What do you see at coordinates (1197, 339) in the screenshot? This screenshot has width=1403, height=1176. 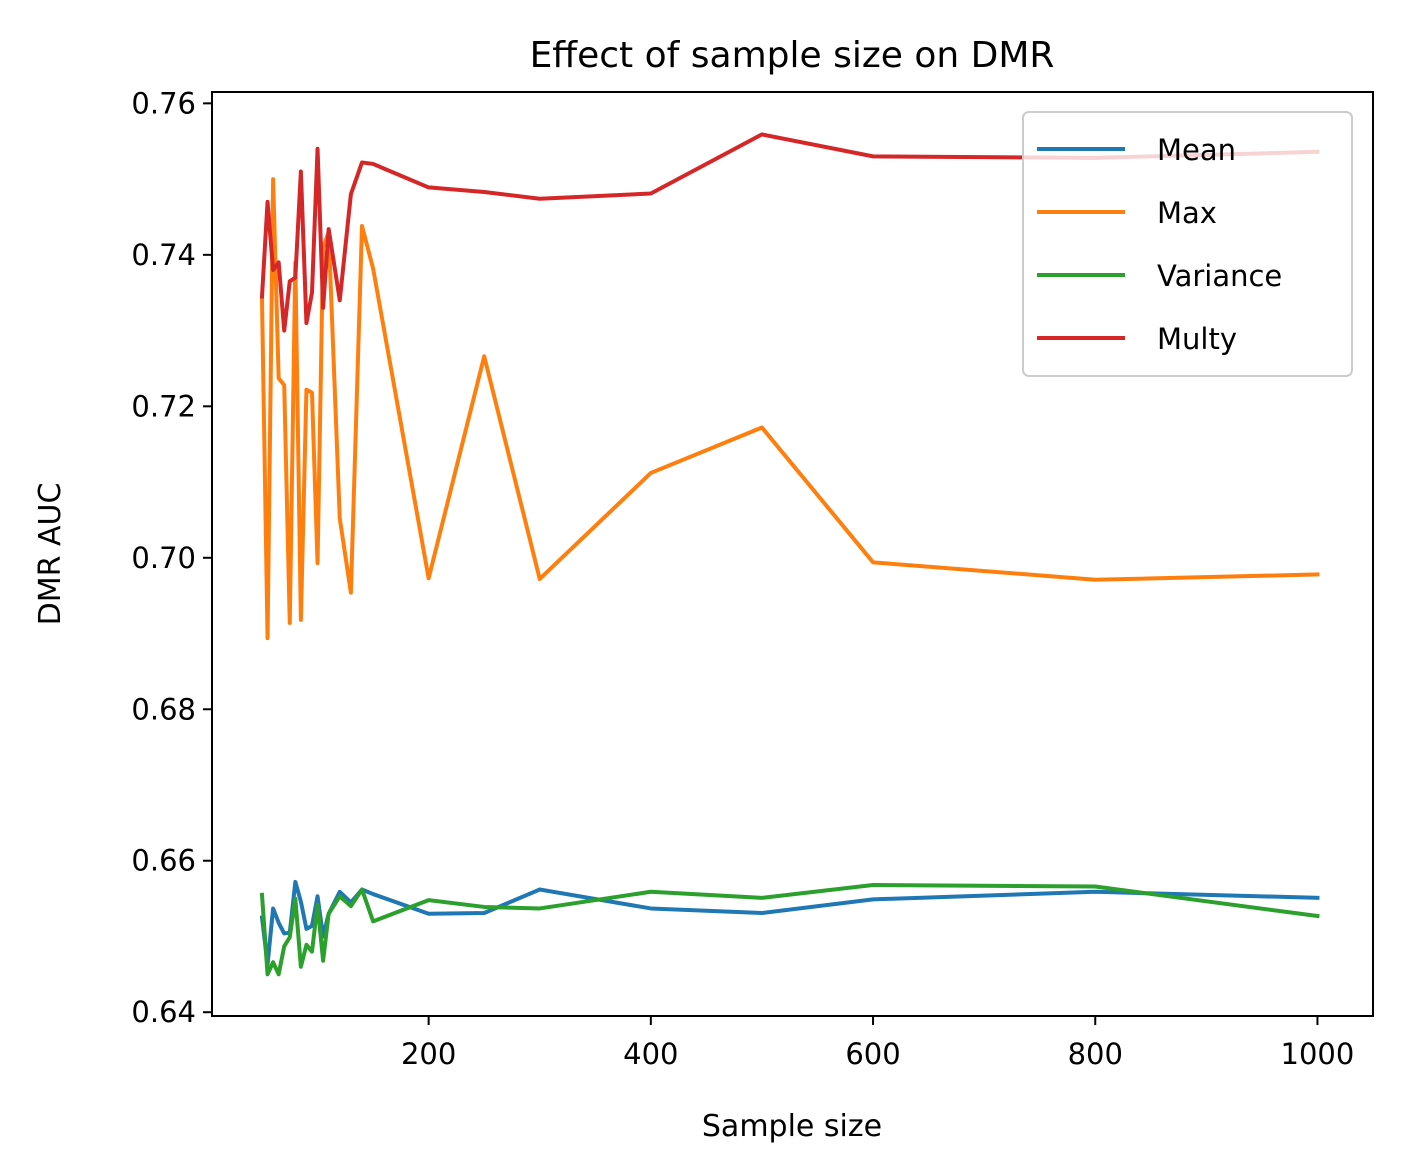 I see `legend-label-multy: Multy` at bounding box center [1197, 339].